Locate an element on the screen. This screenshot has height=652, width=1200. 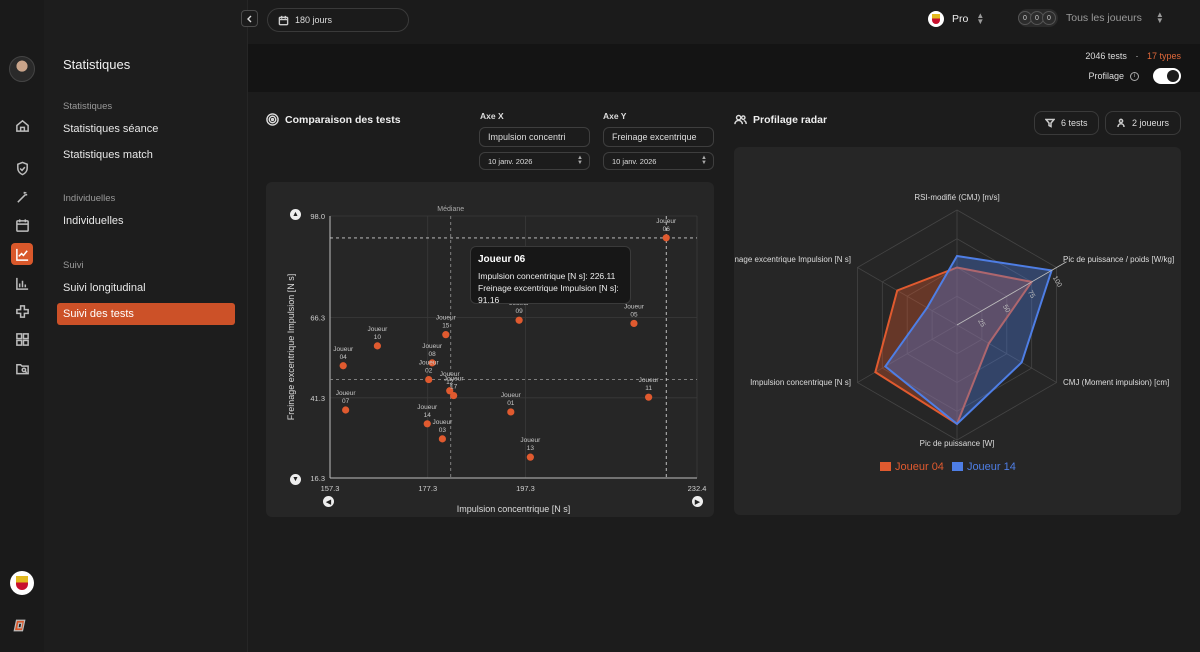
sidebar-title: Statistiques is located at coordinates (97, 64).